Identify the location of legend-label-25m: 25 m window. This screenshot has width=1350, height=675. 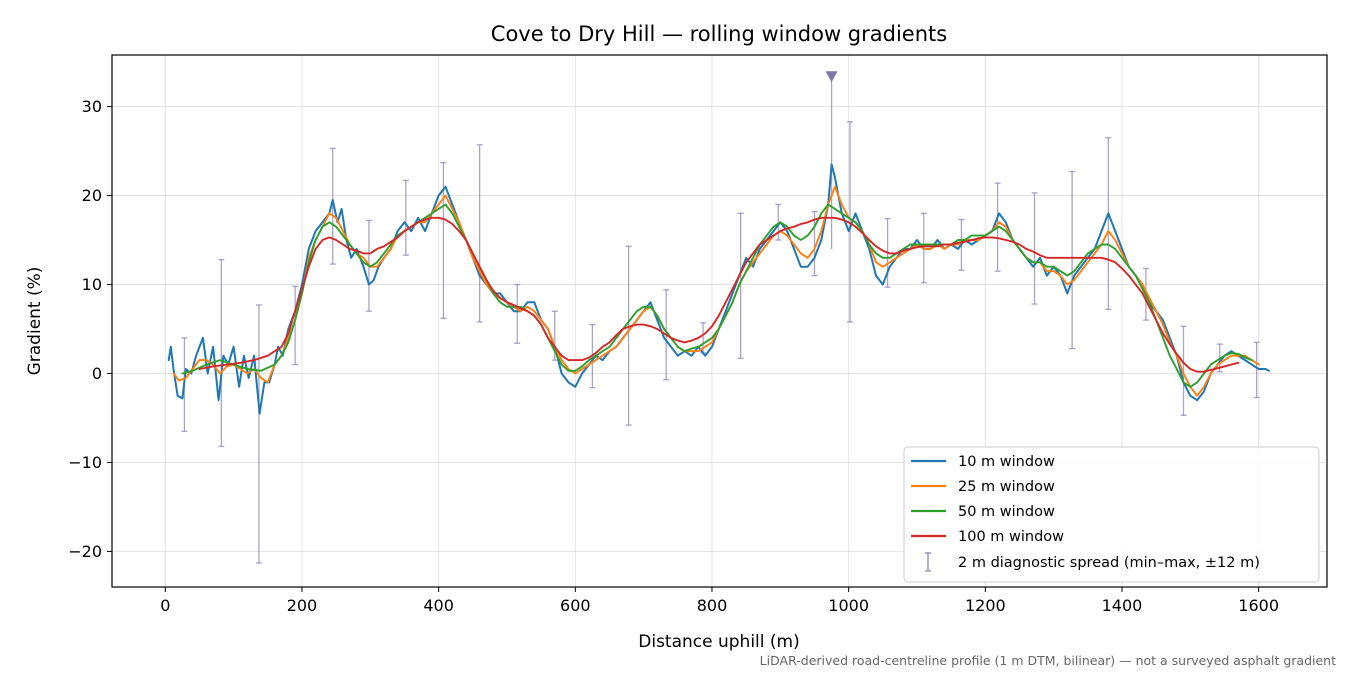
(1006, 487).